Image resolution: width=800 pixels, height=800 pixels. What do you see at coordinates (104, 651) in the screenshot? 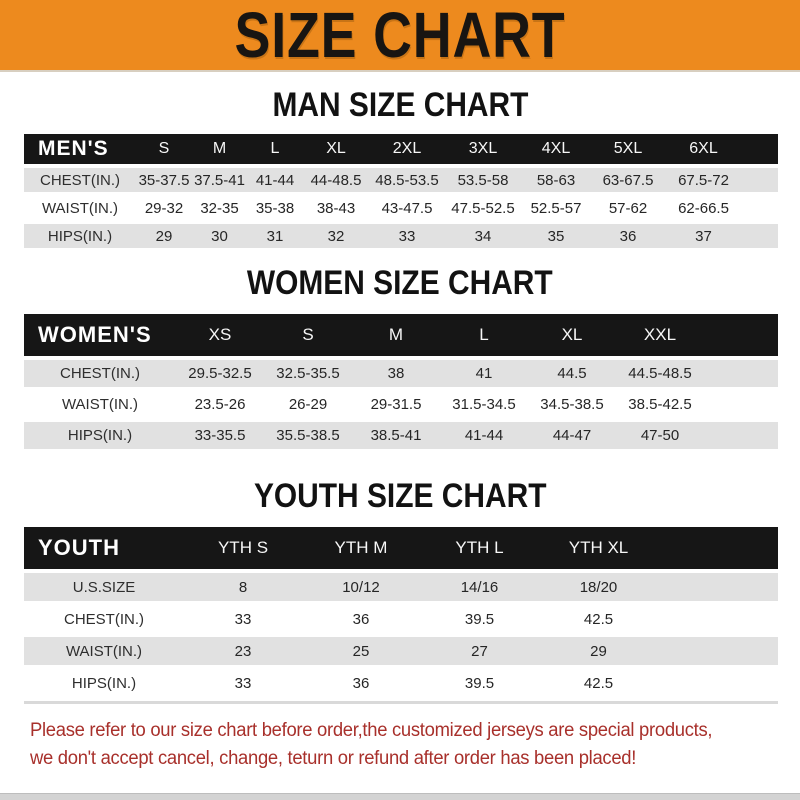
I see `measurement-row-label: WAIST(IN.)` at bounding box center [104, 651].